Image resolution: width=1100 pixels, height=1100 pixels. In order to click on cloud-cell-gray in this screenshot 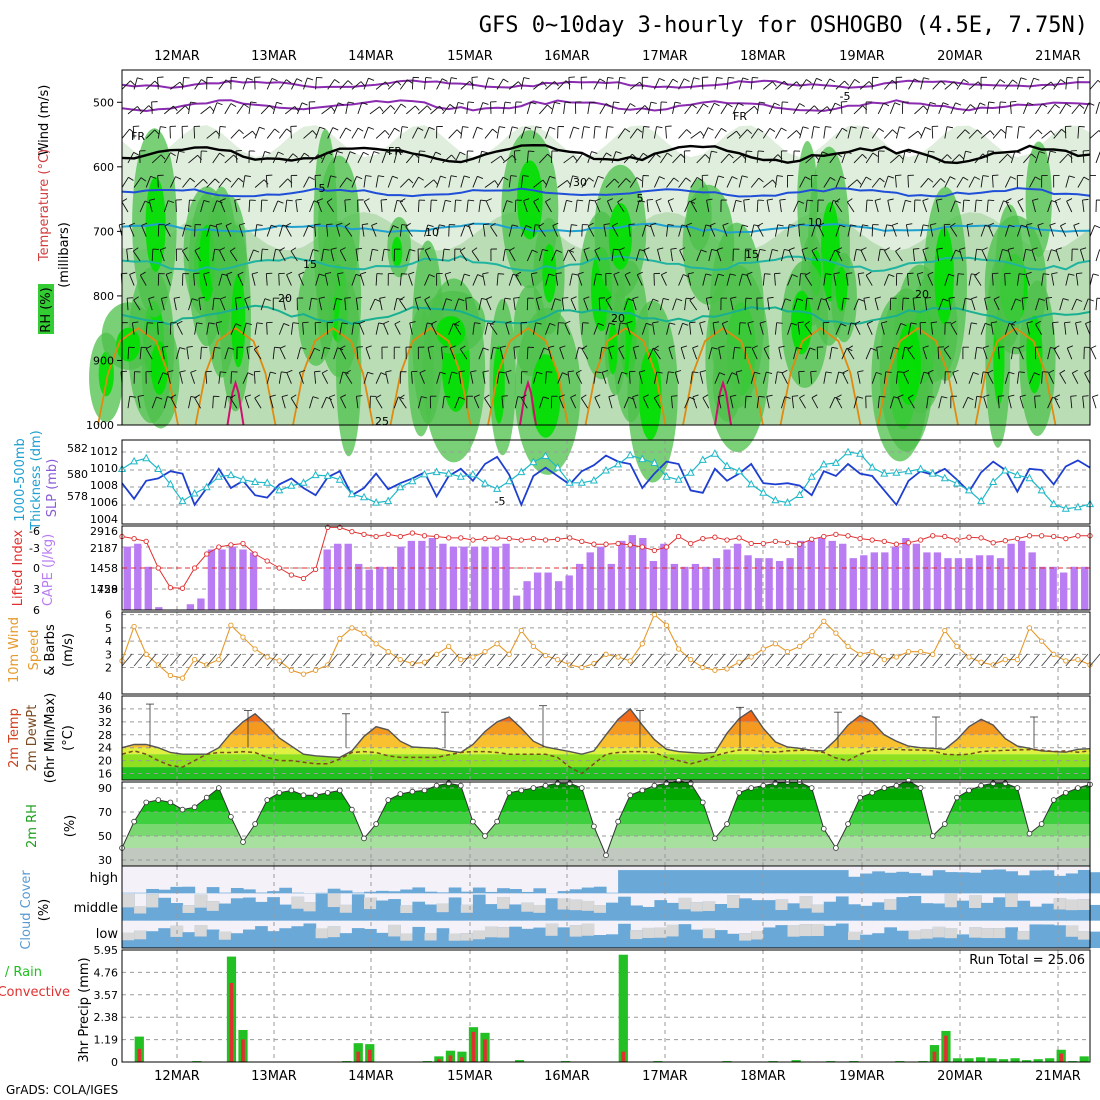, I will do `click(128, 936)`.